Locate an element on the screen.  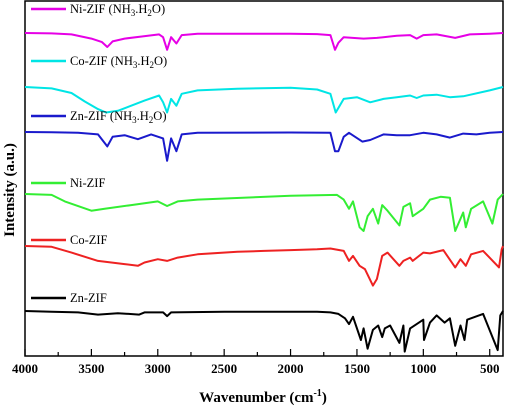
legend-label: Co-ZIF is located at coordinates (89, 240).